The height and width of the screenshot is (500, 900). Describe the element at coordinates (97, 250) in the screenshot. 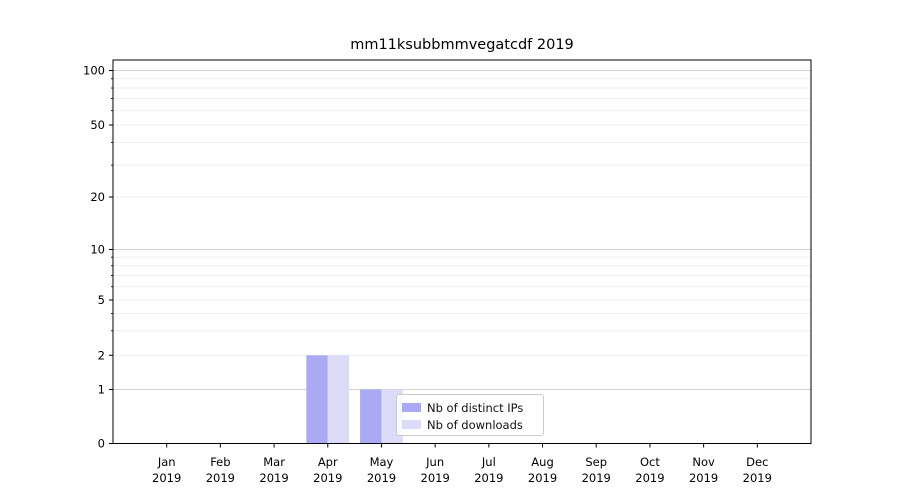

I see `y-tick-label: 10` at that location.